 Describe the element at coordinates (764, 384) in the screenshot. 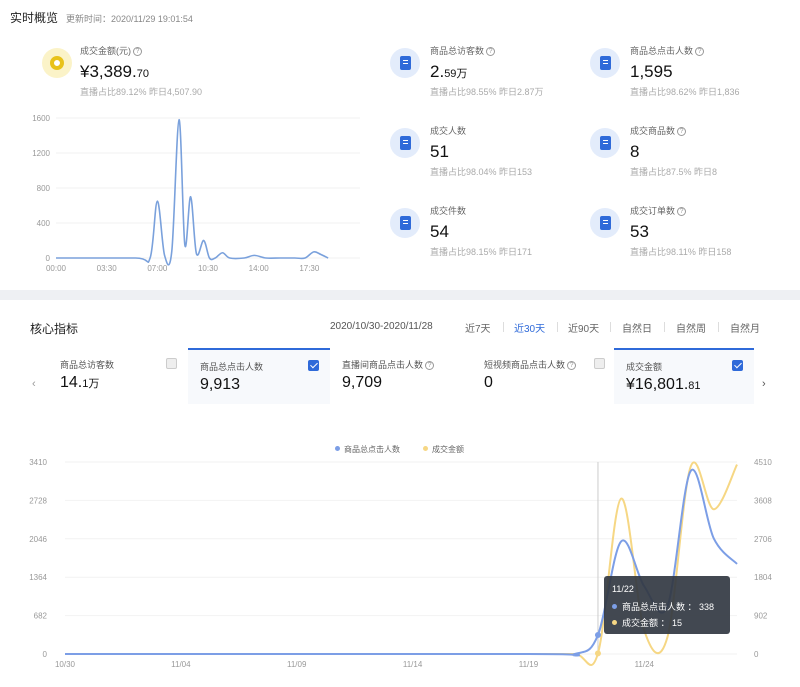

I see `next-arrow-icon: ›` at that location.